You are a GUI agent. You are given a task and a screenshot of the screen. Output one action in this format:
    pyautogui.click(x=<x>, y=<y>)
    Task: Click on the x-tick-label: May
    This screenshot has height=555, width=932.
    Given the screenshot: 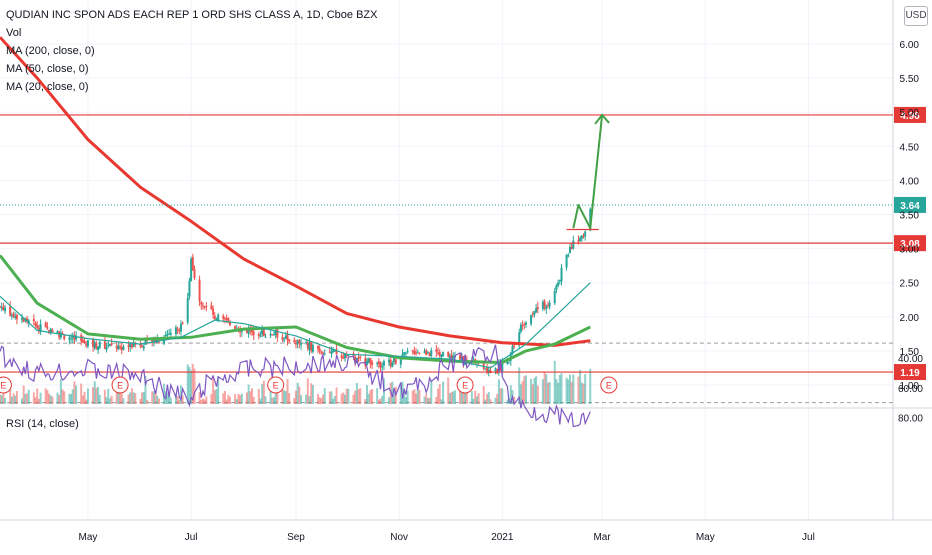 What is the action you would take?
    pyautogui.click(x=87, y=537)
    